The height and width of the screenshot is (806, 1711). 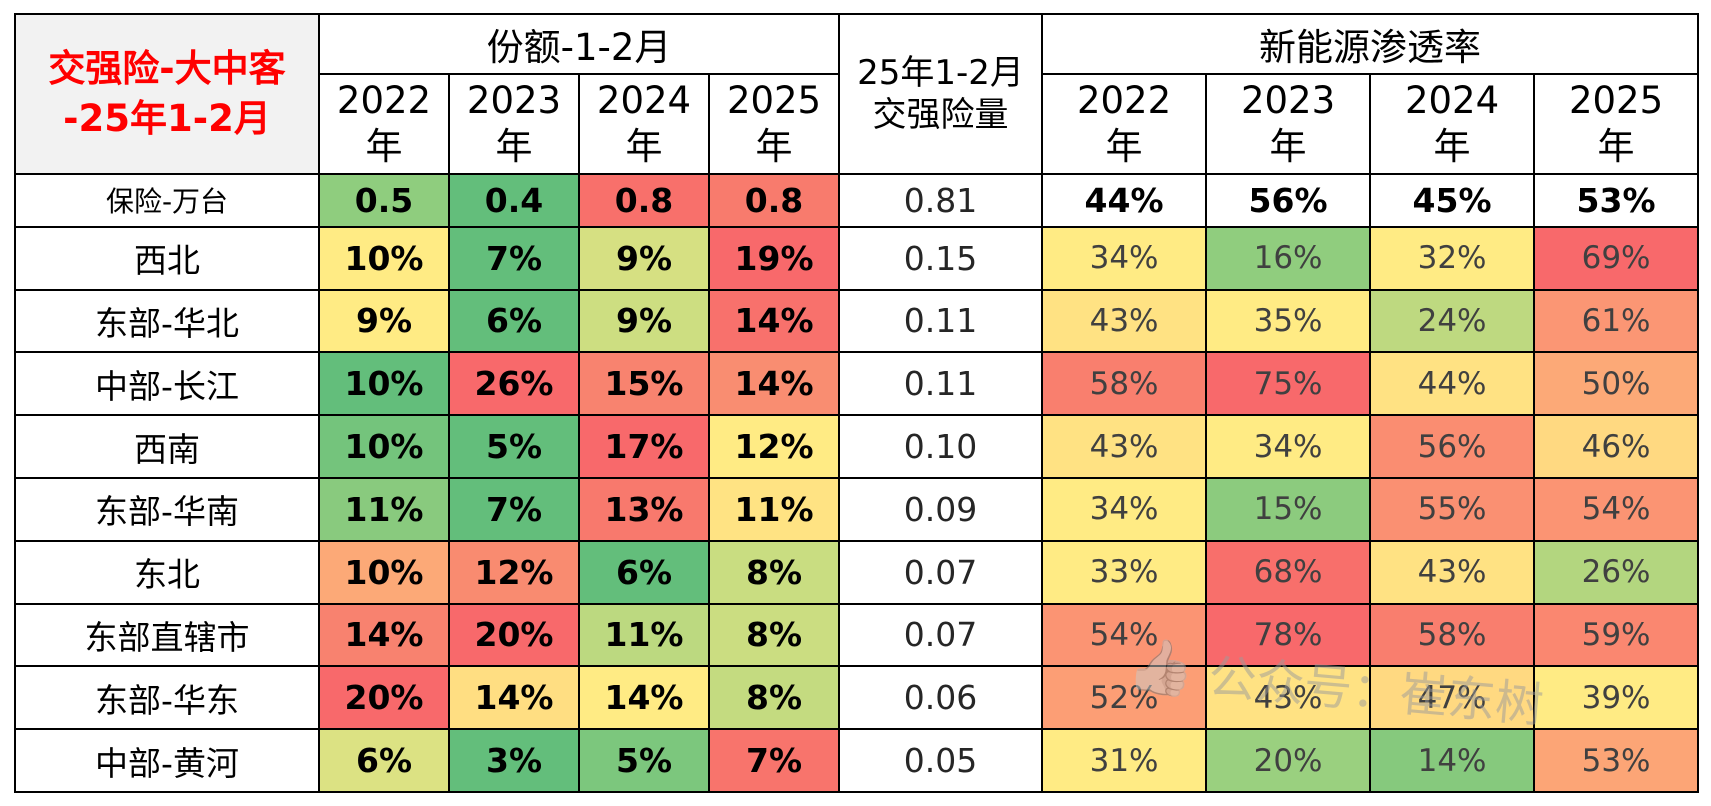 I want to click on nev-cell: 24%, so click(x=1452, y=321).